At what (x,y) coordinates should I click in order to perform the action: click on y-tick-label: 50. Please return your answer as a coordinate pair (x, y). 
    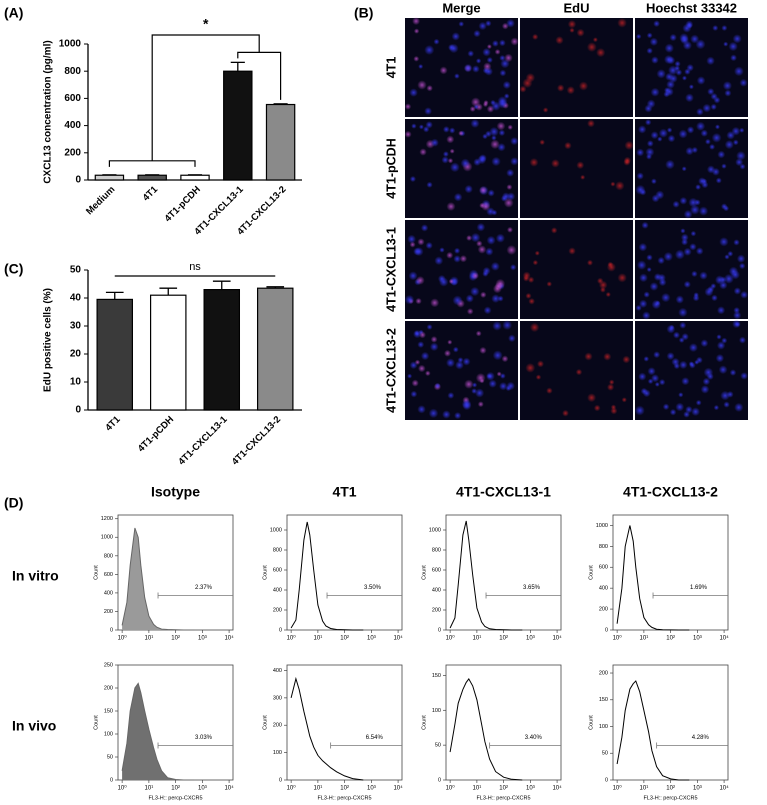
    Looking at the image, I should click on (605, 754).